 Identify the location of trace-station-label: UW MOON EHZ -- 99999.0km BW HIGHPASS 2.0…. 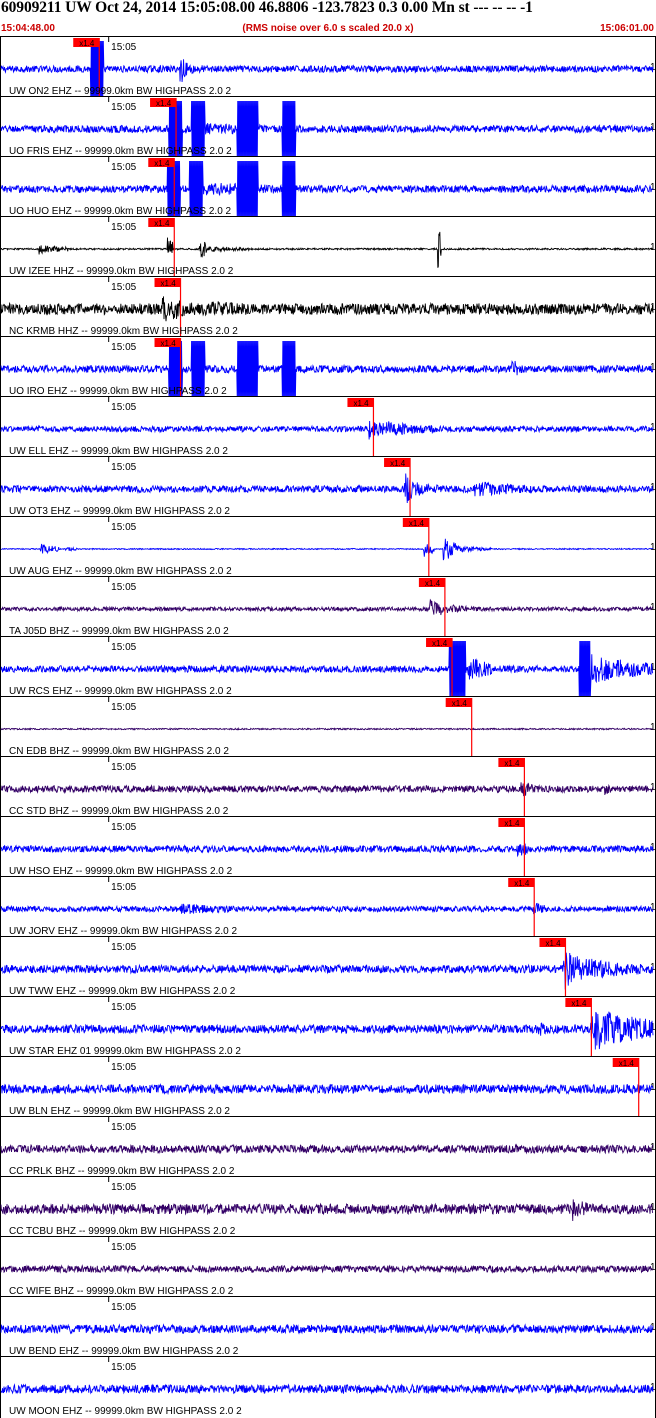
(125, 1411).